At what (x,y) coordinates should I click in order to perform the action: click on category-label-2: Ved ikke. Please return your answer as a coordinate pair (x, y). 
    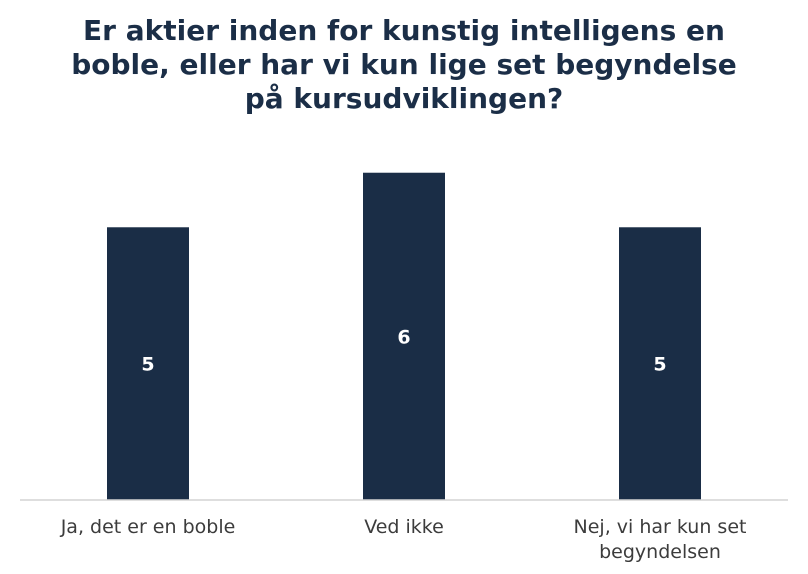
    Looking at the image, I should click on (404, 527).